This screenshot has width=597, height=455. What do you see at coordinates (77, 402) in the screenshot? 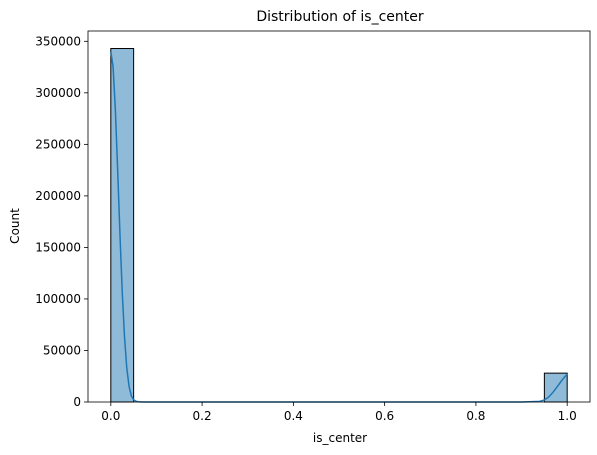
I see `y-tick-label: 0` at bounding box center [77, 402].